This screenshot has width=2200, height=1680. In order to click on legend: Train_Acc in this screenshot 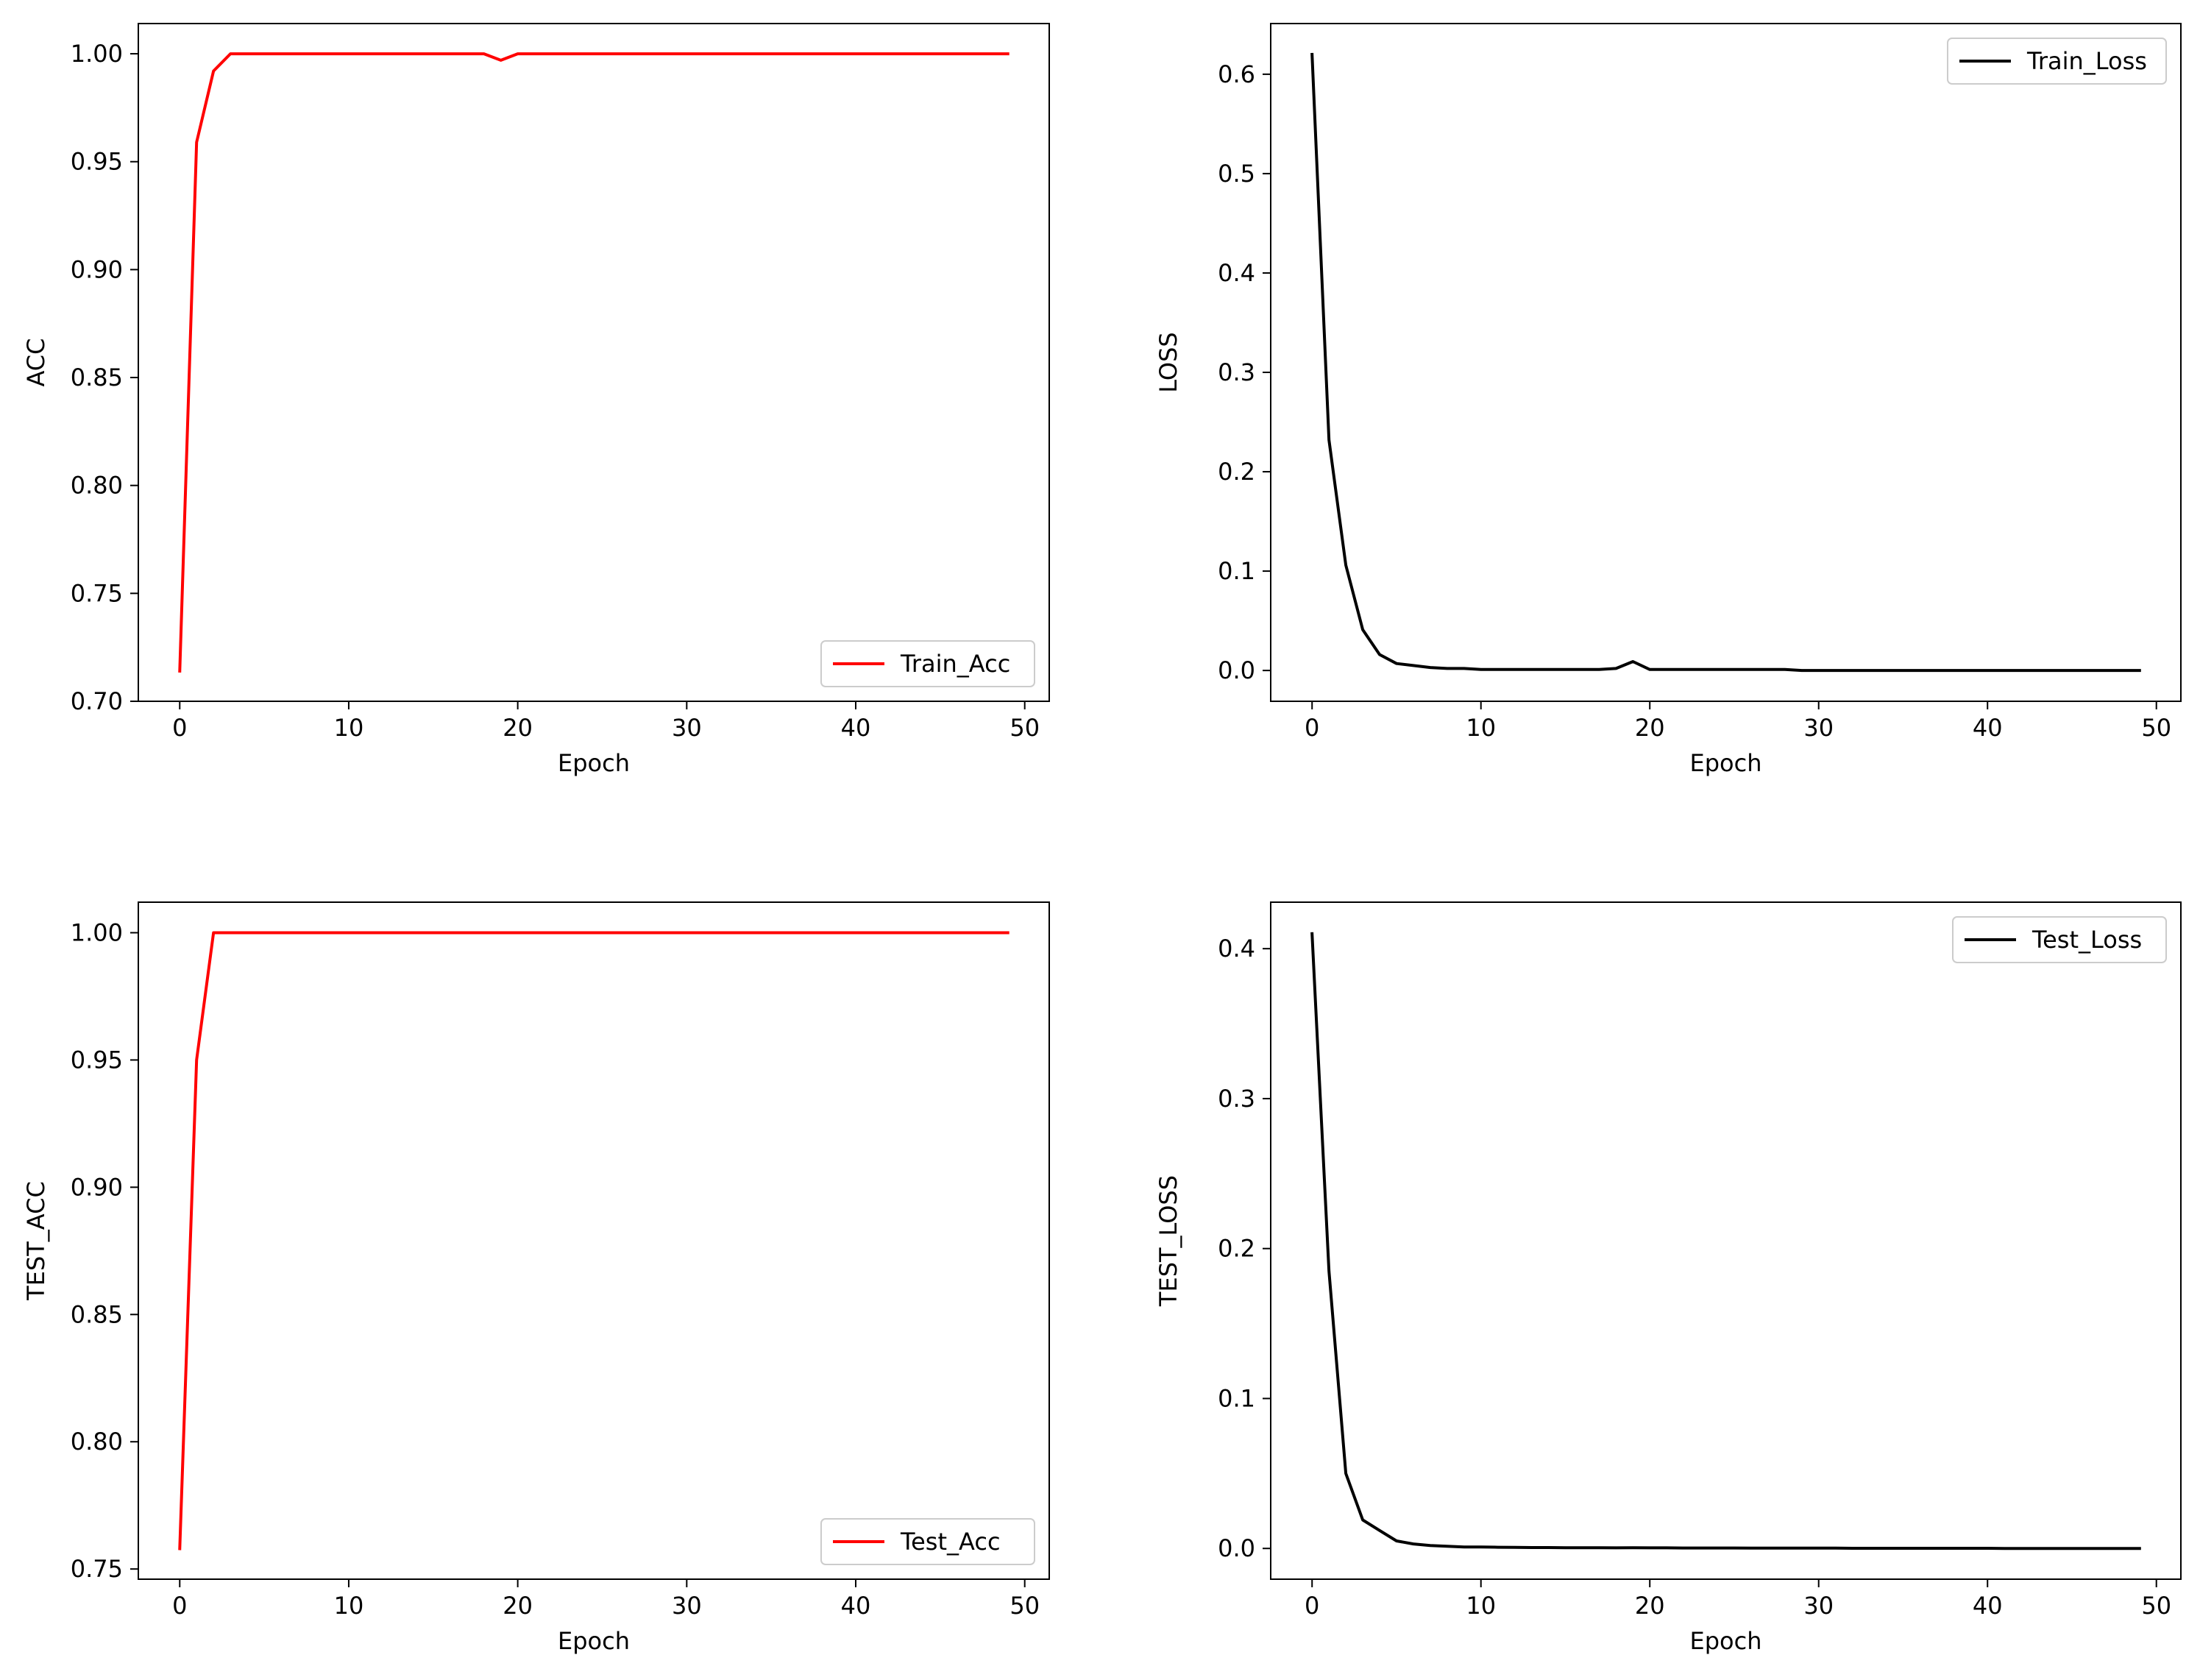, I will do `click(927, 663)`.